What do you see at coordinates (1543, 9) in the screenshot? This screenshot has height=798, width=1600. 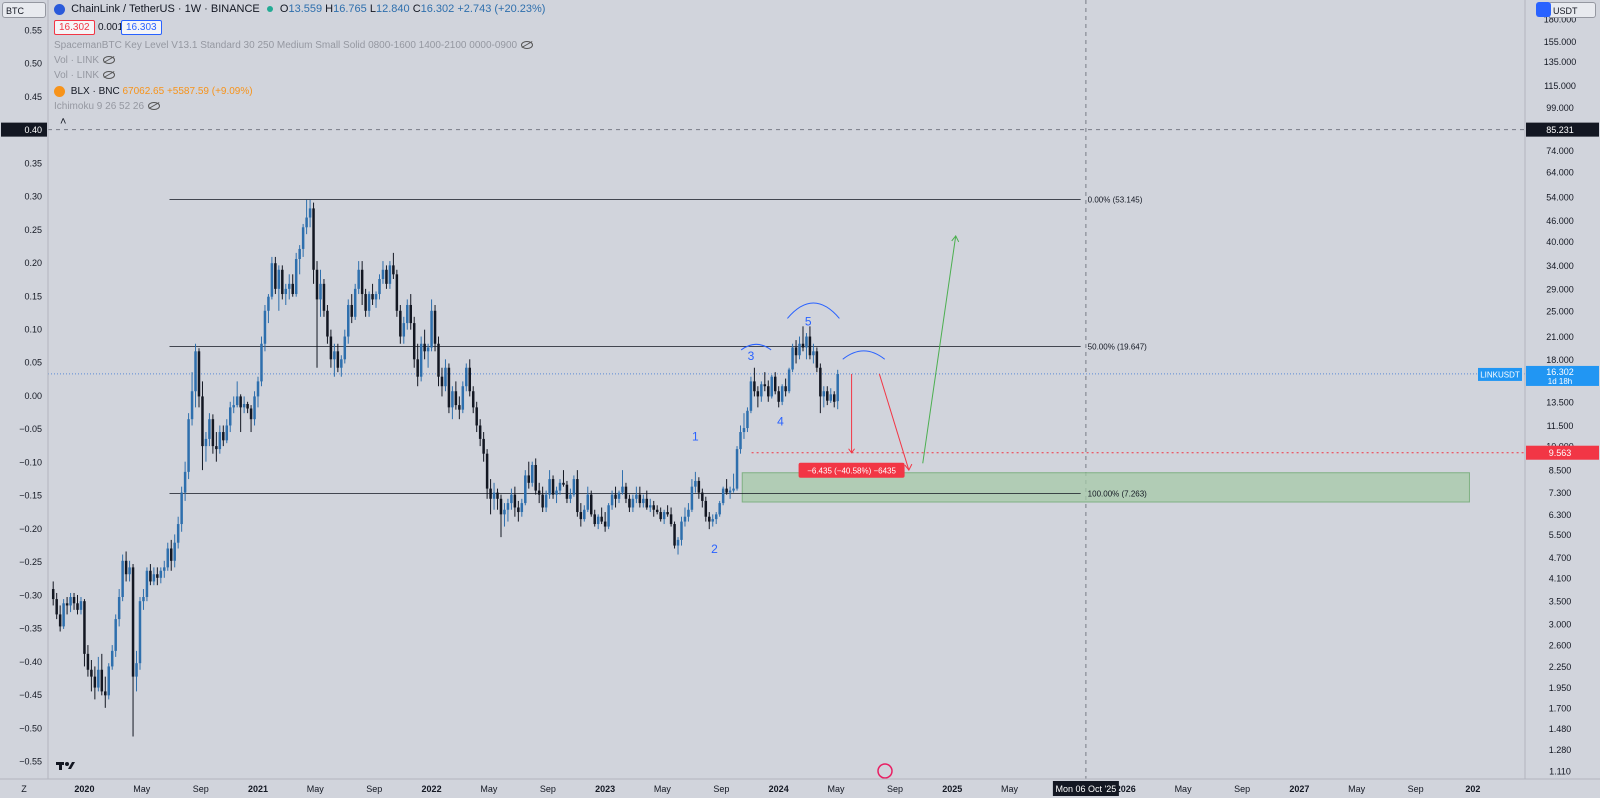 I see `compare-toggle-icon` at bounding box center [1543, 9].